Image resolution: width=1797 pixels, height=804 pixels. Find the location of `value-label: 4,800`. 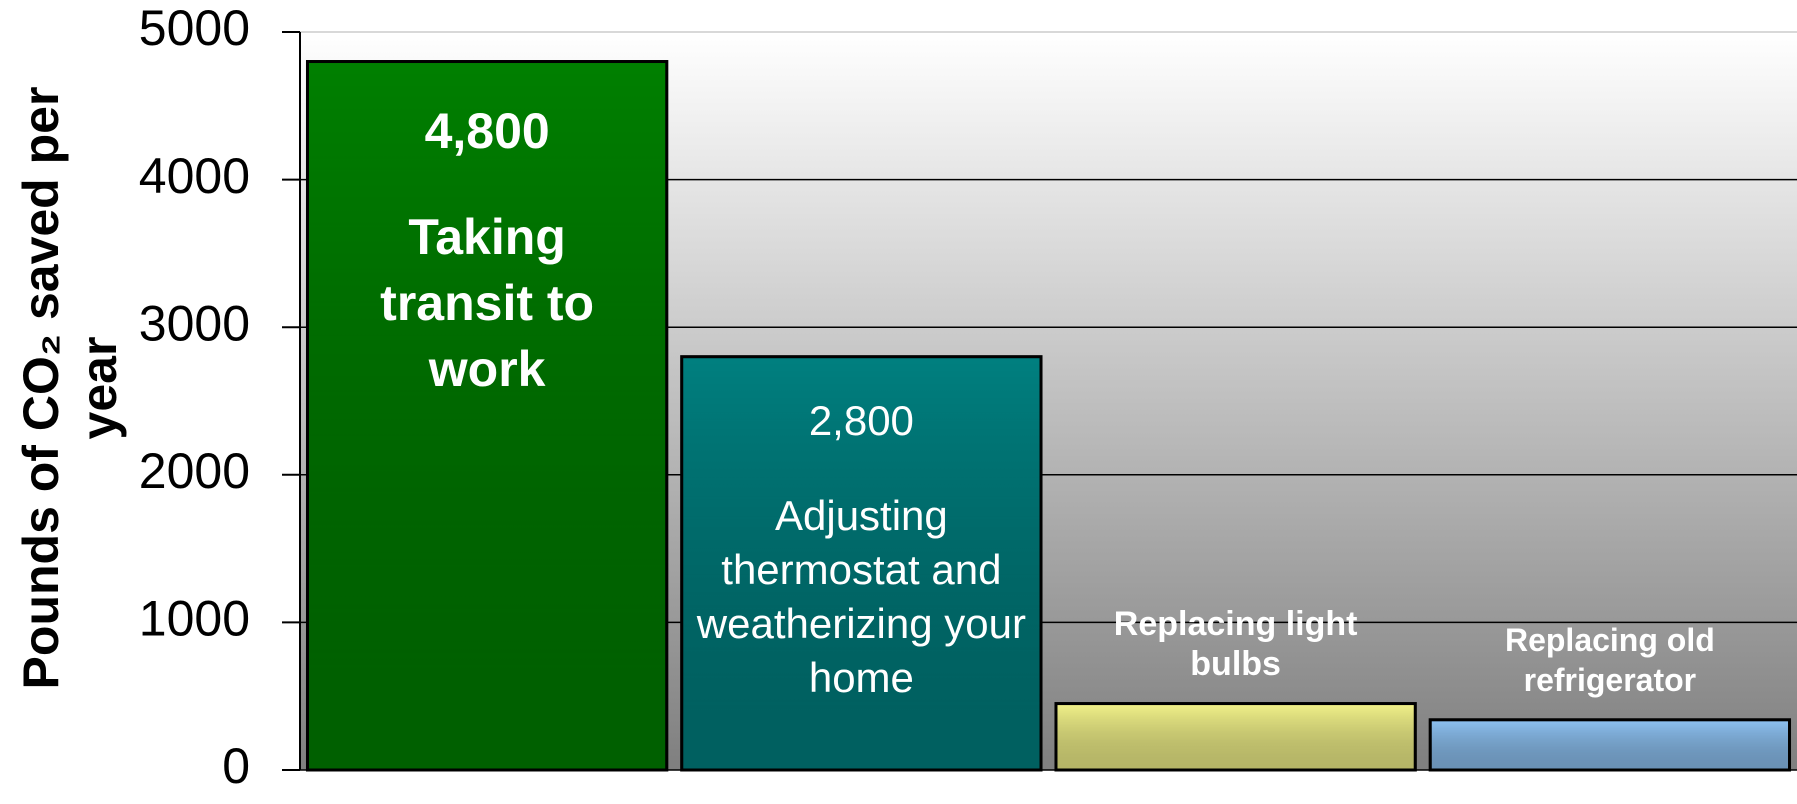

value-label: 4,800 is located at coordinates (487, 130).